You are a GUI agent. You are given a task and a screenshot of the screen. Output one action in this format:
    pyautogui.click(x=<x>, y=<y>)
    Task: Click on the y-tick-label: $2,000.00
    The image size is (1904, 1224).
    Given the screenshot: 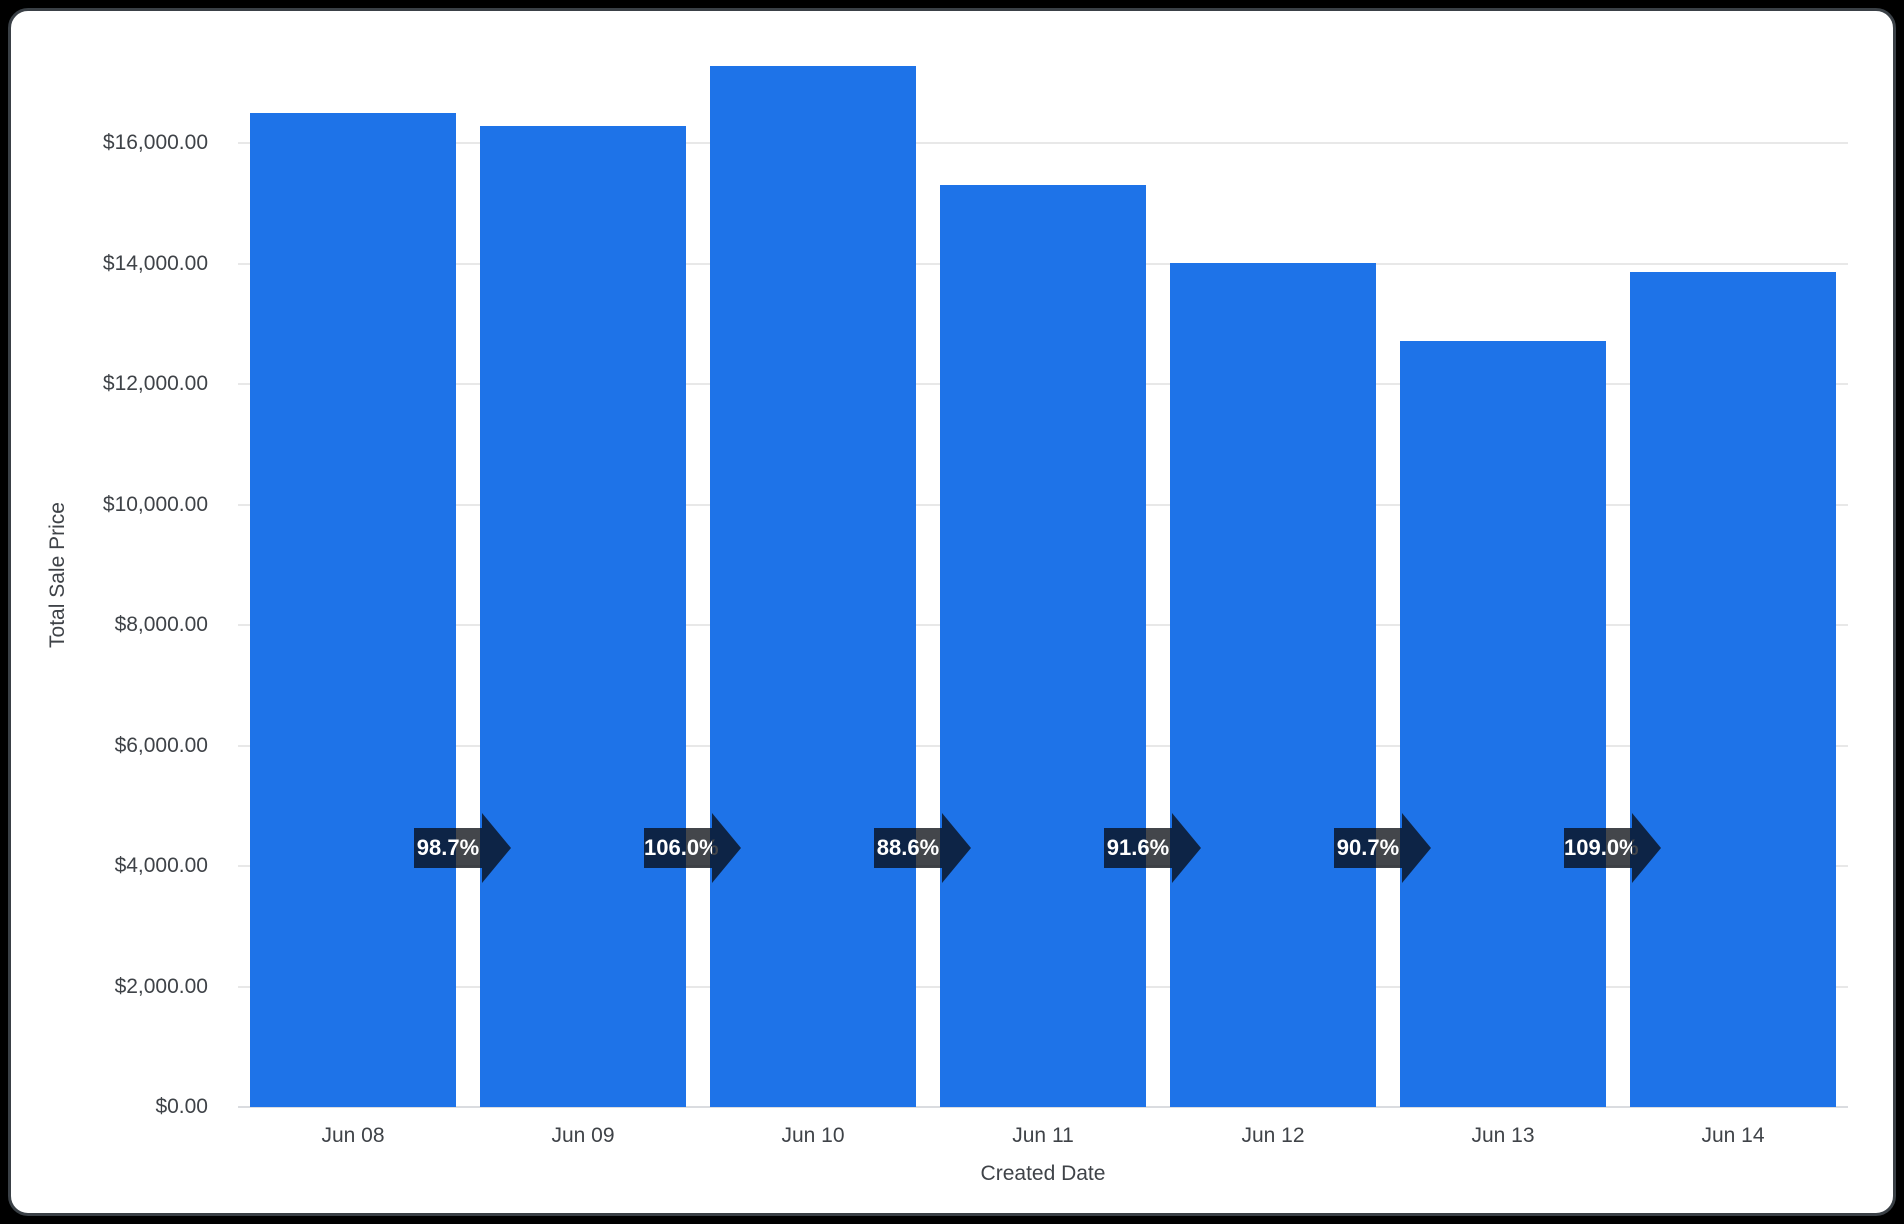 What is the action you would take?
    pyautogui.click(x=161, y=986)
    